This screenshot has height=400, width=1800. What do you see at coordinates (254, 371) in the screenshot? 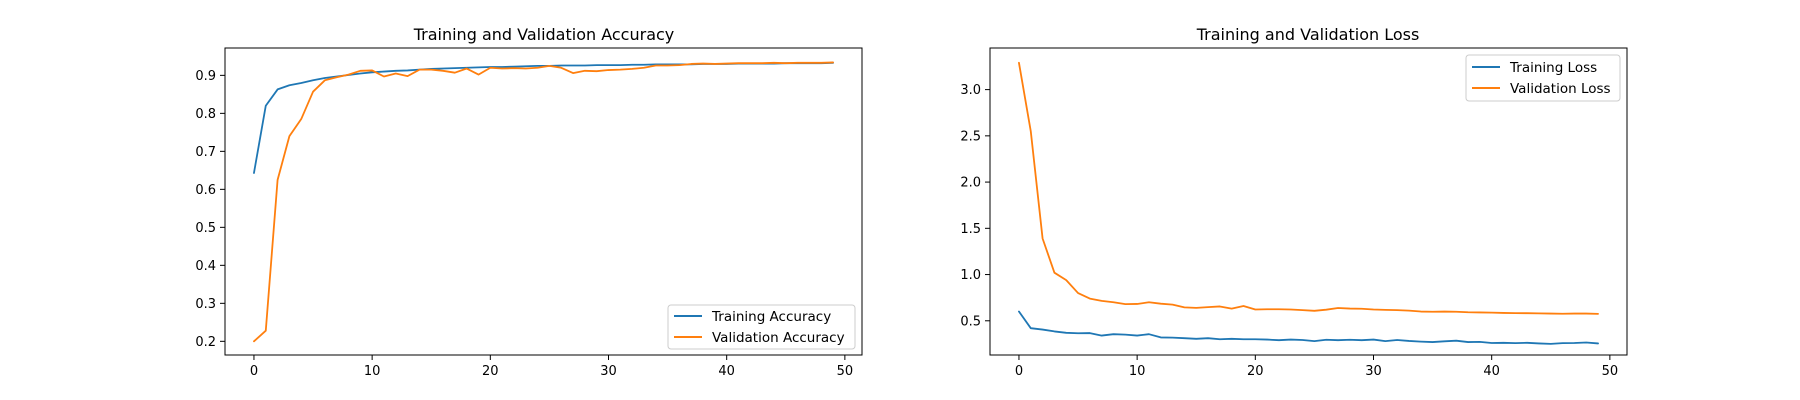
I see `accuracy-x-tick-label: 0` at bounding box center [254, 371].